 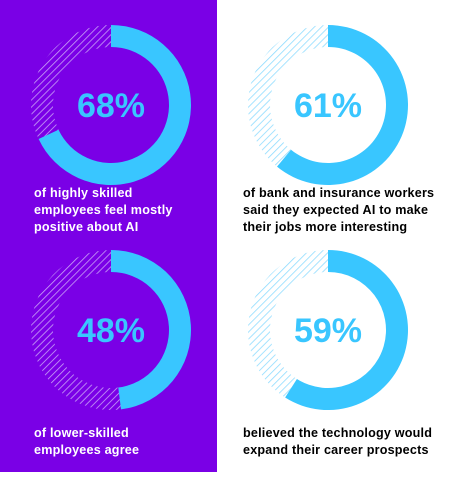 I want to click on donut-center-percent: 48%, so click(x=111, y=331).